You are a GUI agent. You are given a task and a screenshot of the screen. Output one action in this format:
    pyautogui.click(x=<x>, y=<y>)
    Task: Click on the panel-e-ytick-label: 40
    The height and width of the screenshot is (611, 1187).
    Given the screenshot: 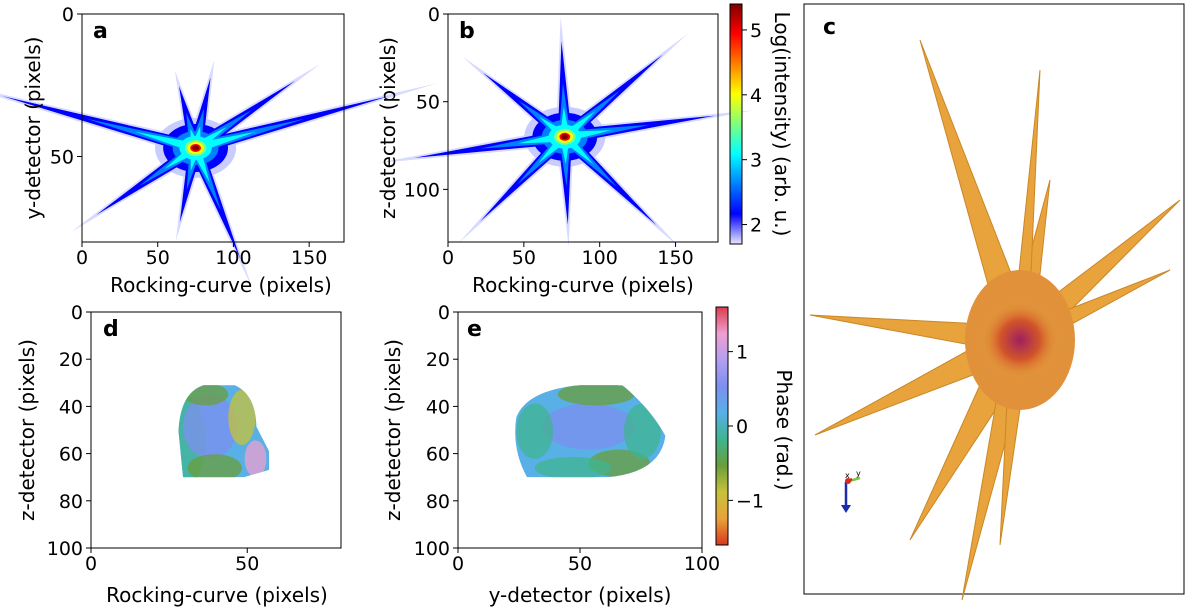 What is the action you would take?
    pyautogui.click(x=438, y=407)
    